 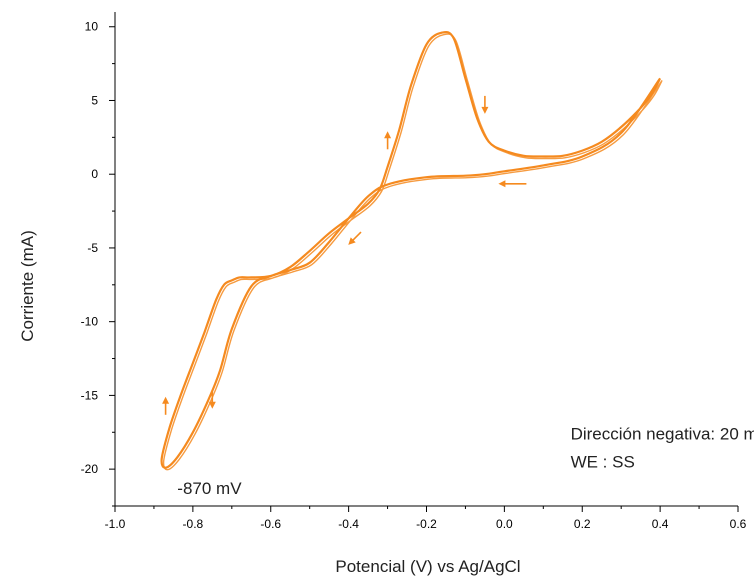 I want to click on x-tick-label: -1.0, so click(x=115, y=524).